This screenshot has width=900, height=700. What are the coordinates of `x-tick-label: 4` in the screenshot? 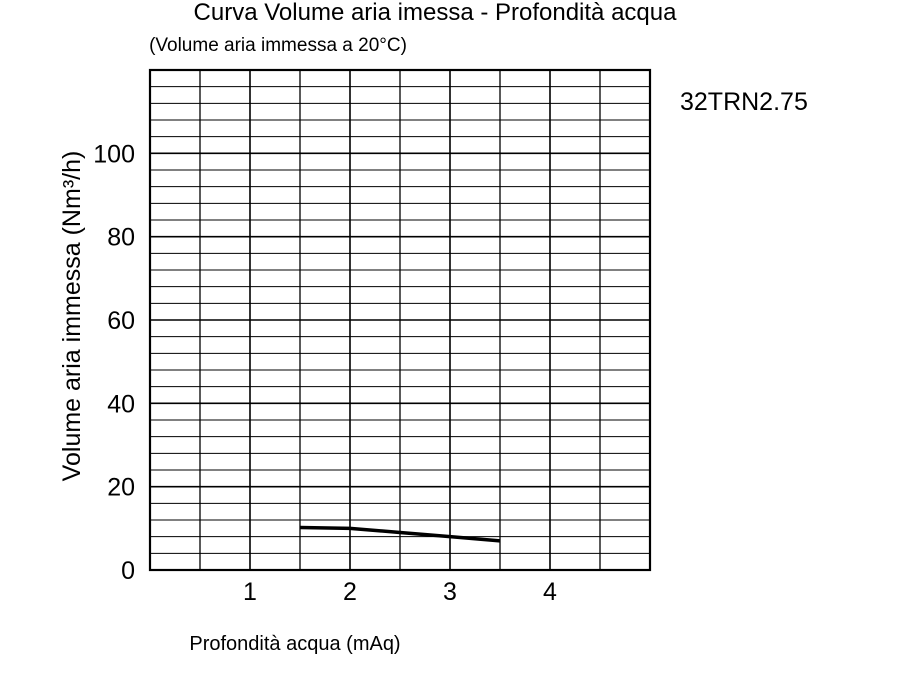 It's located at (550, 592).